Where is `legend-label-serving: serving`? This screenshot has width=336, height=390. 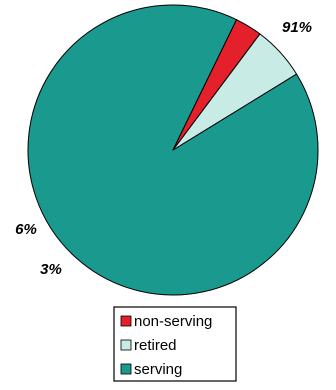
legend-label-serving: serving is located at coordinates (158, 369).